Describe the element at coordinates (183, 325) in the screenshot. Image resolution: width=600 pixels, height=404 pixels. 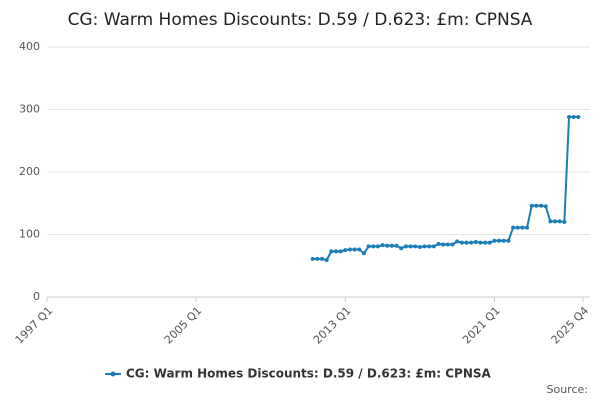
I see `x-tick-label: 2005 Q1` at that location.